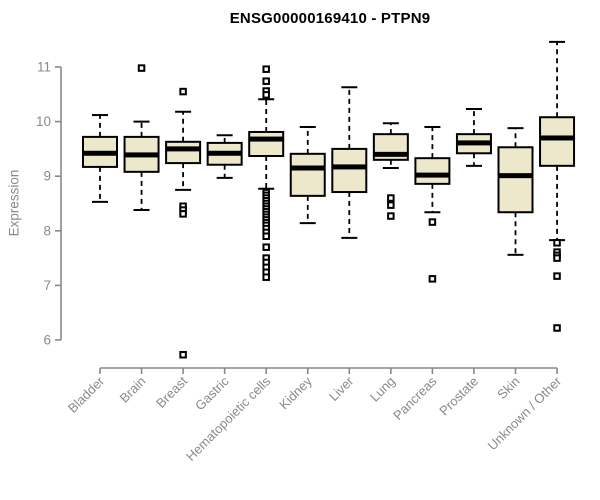 The height and width of the screenshot is (500, 600). Describe the element at coordinates (47, 176) in the screenshot. I see `y-tick-label: 9` at that location.